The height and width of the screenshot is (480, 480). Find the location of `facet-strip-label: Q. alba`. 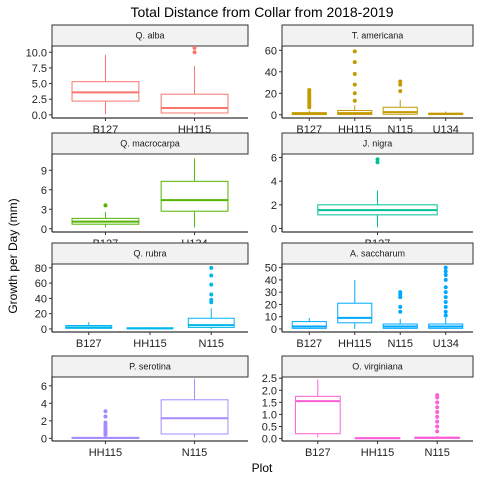

facet-strip-label: Q. alba is located at coordinates (149, 36).